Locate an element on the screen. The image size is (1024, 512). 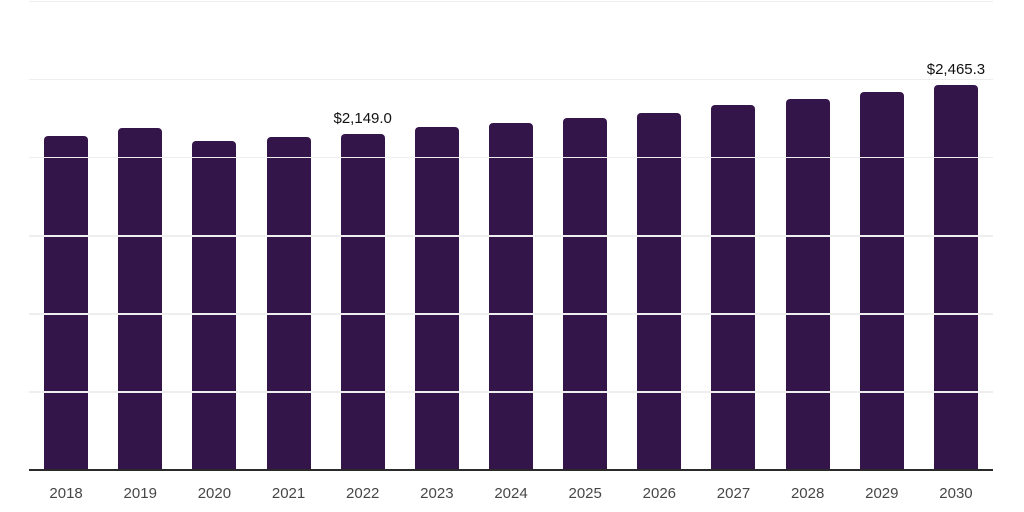
gridline-2000 is located at coordinates (511, 157).